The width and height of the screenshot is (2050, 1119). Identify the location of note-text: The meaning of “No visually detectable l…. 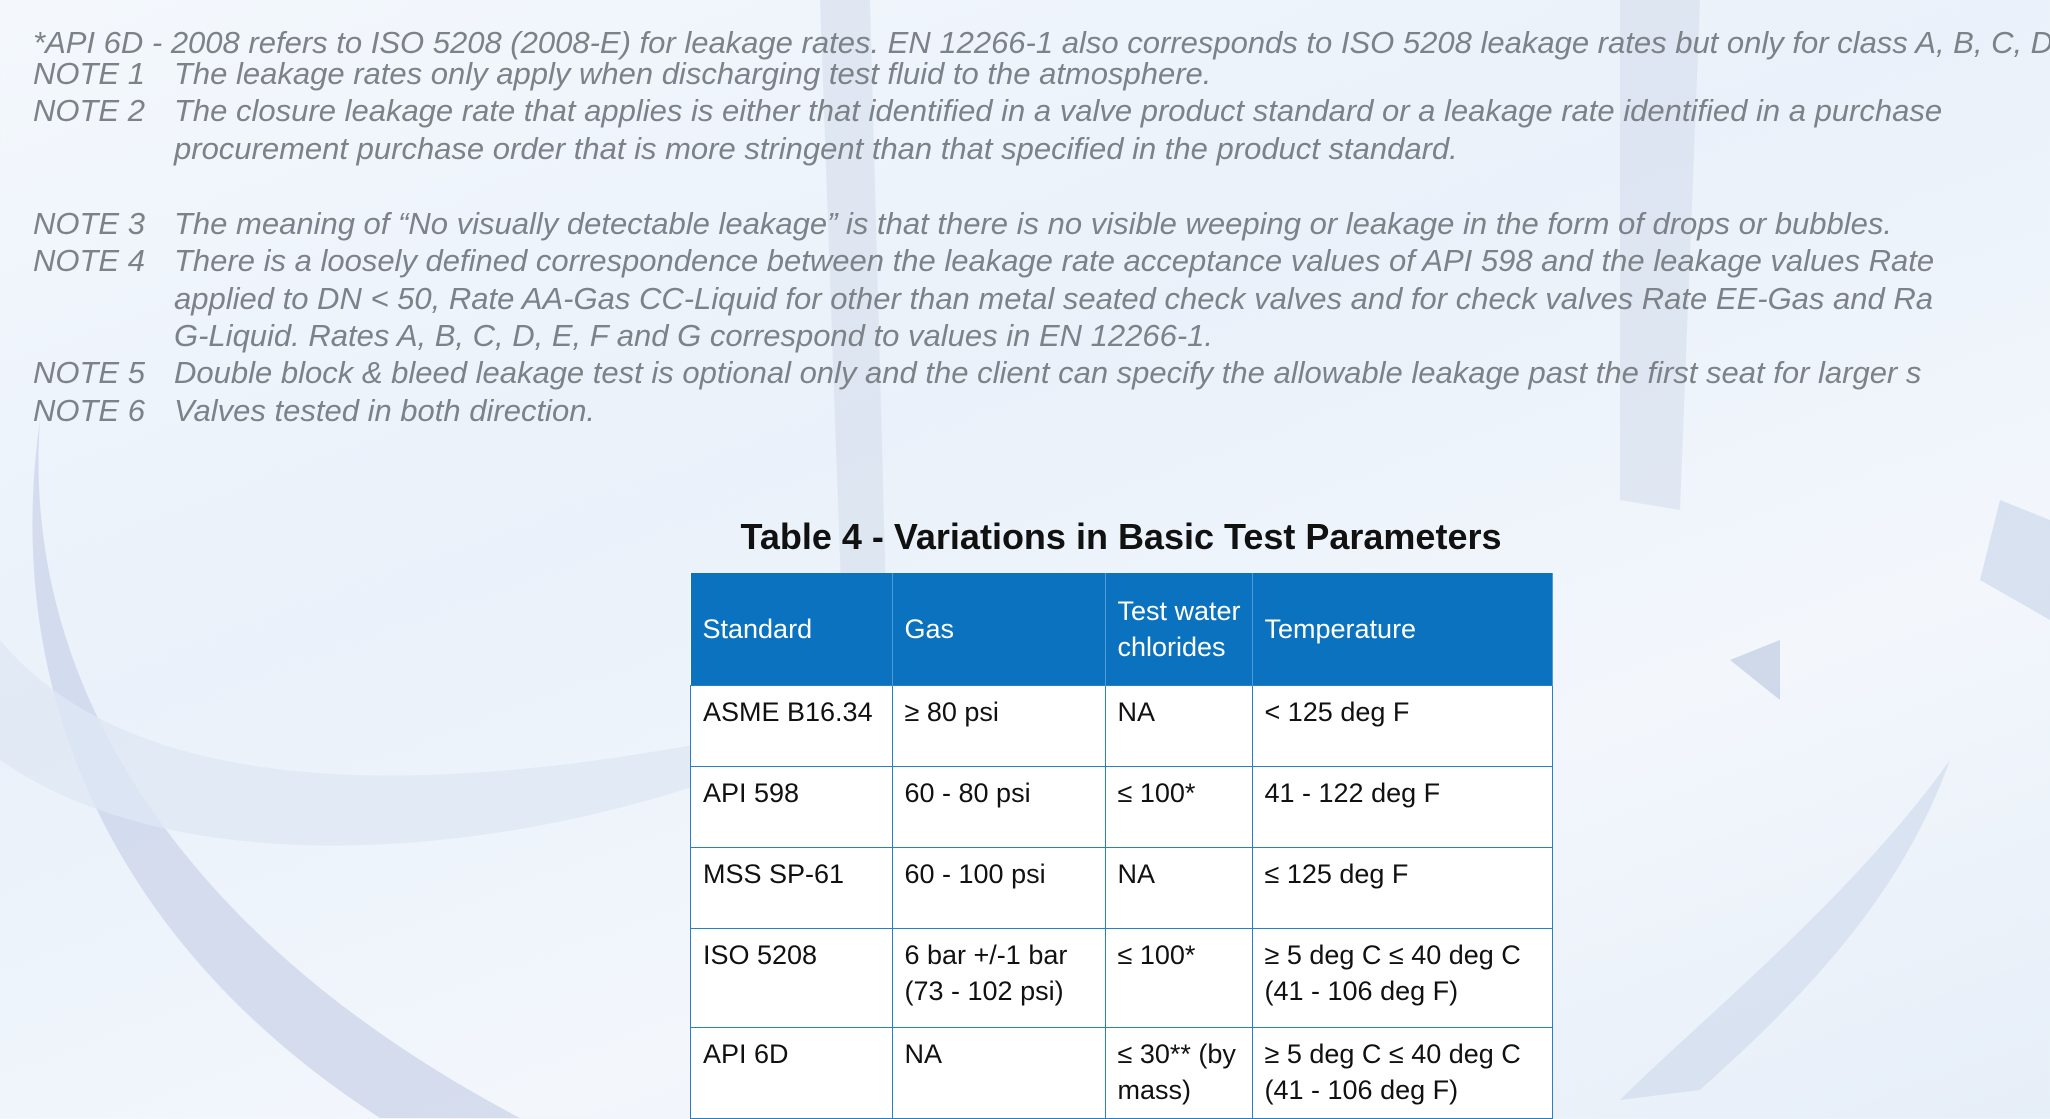
(1033, 223).